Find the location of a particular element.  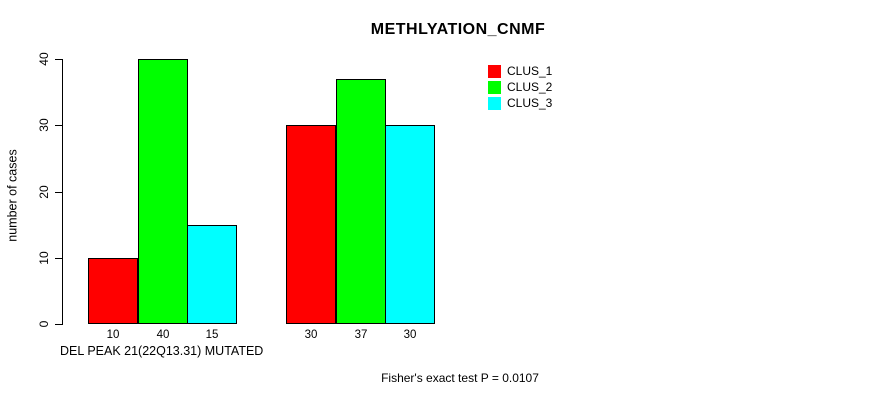

y-axis-label: number of cases is located at coordinates (12, 195).